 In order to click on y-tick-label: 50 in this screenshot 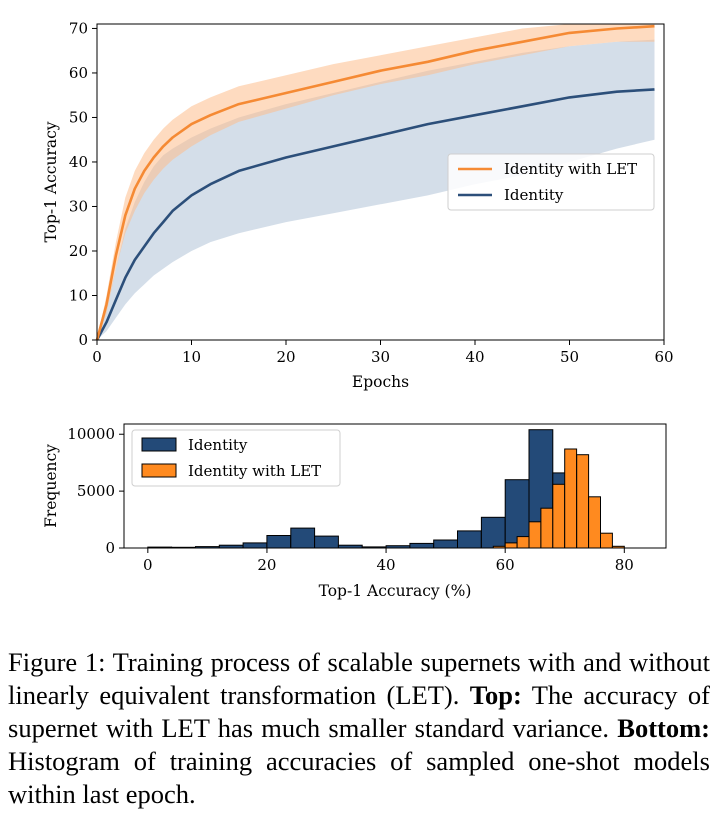, I will do `click(78, 117)`.